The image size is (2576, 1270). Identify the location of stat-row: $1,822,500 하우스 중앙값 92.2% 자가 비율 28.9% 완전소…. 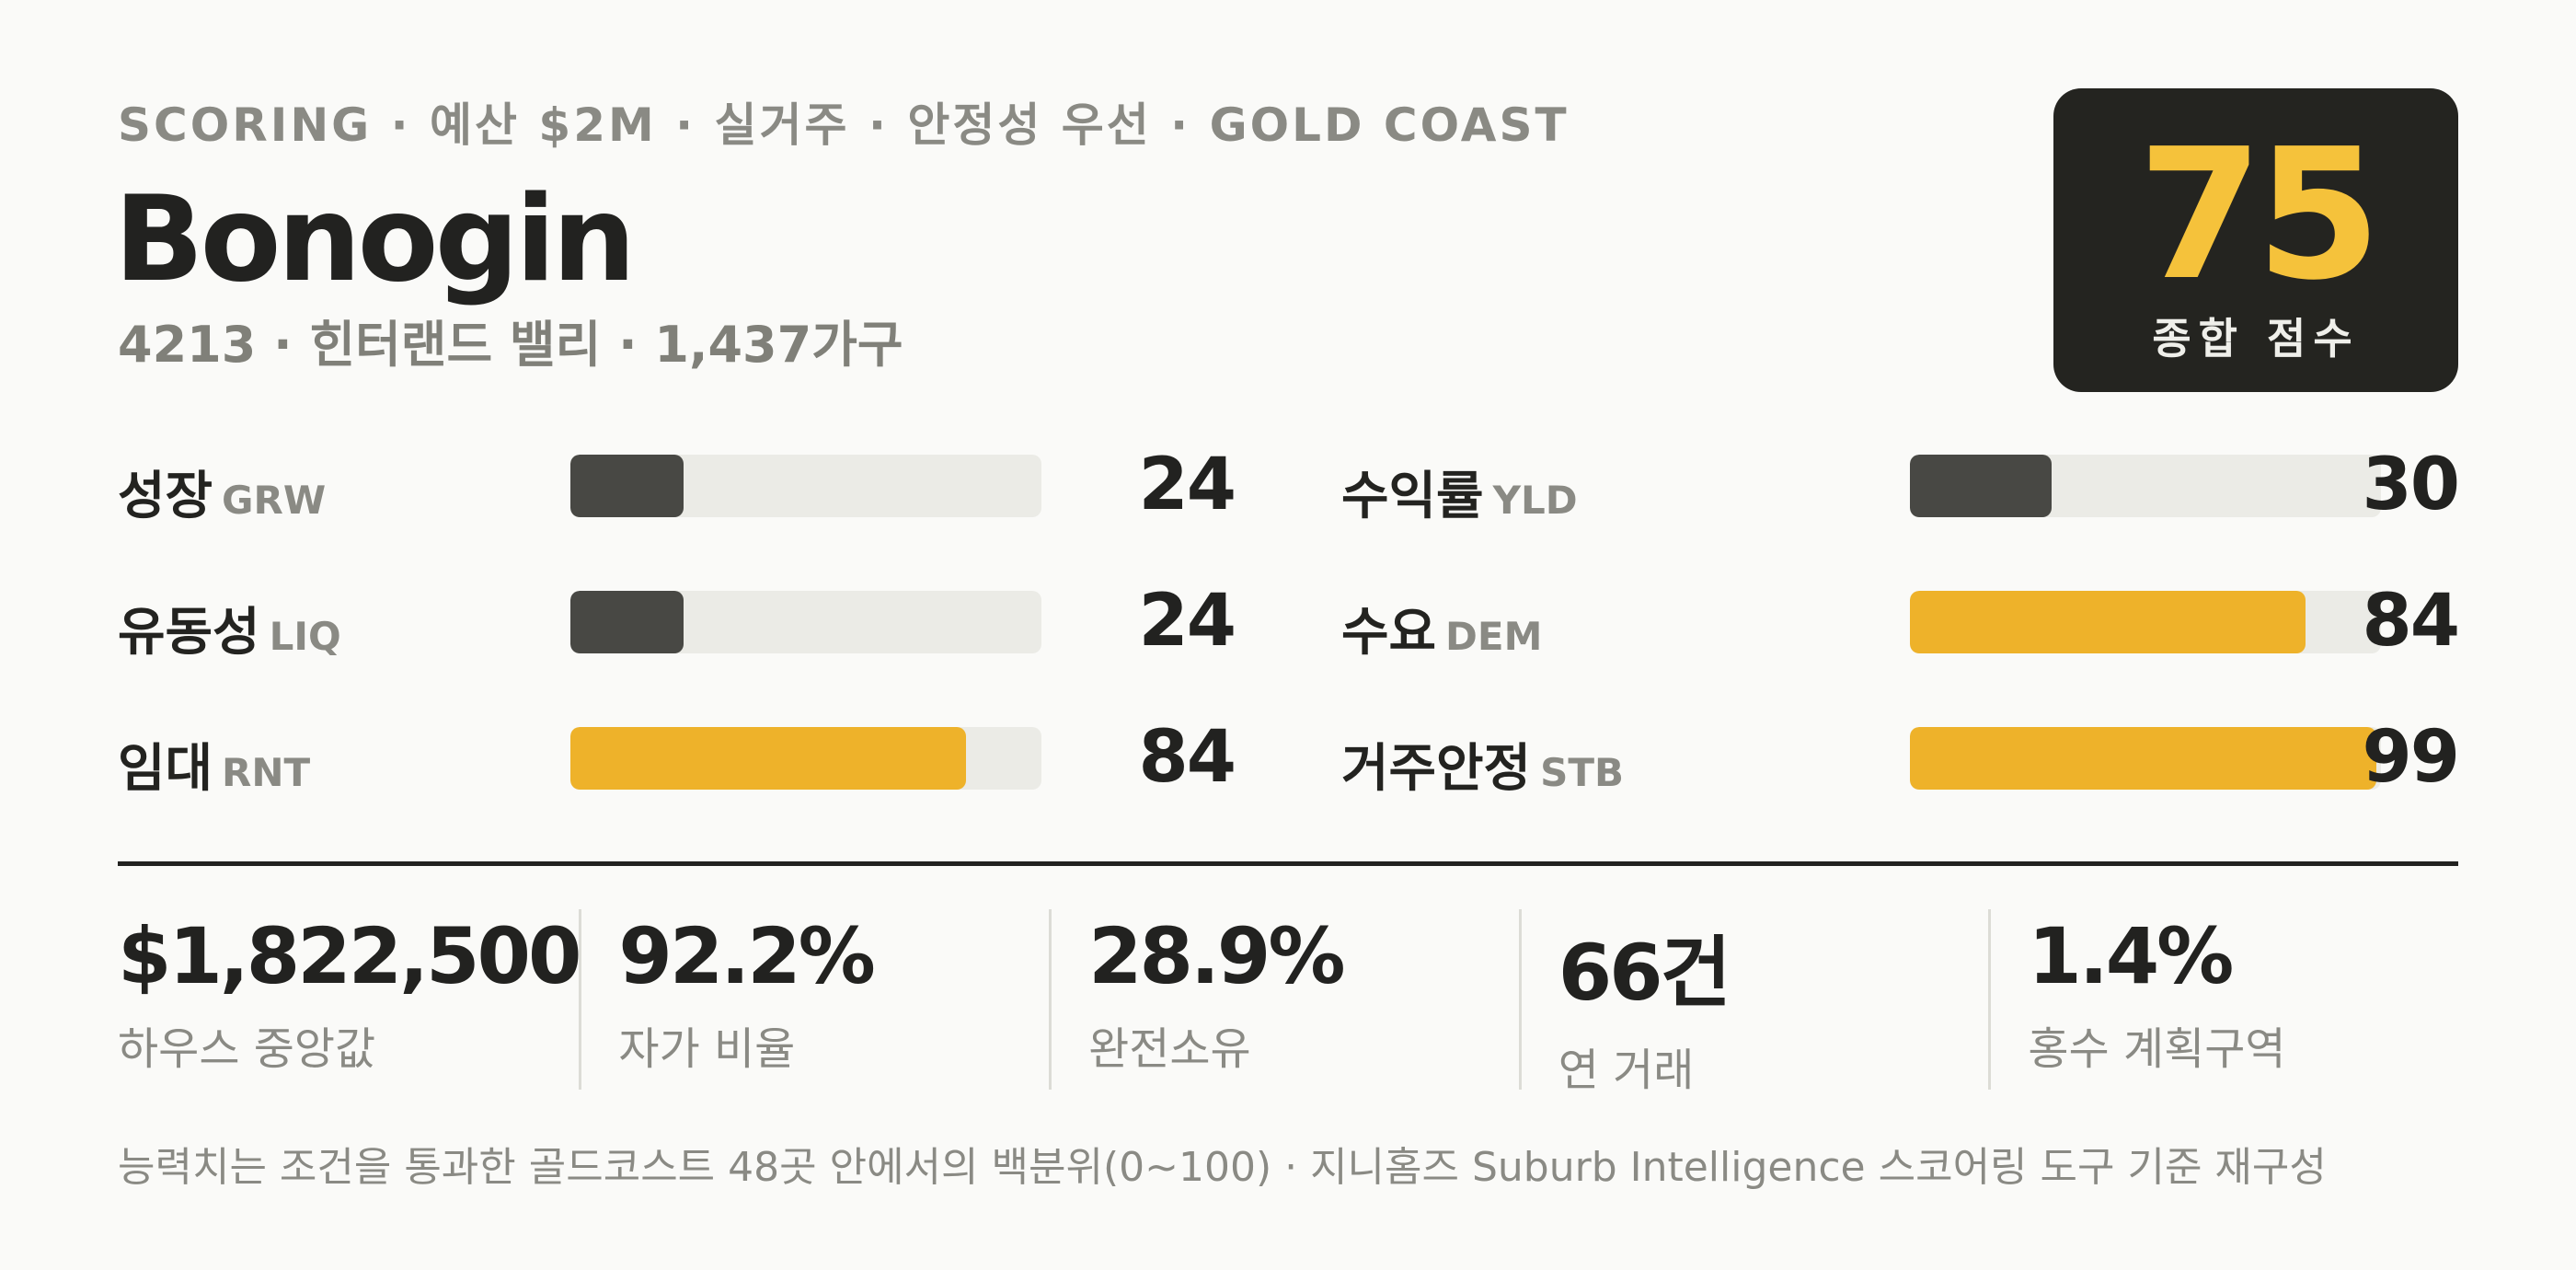
(1288, 1003).